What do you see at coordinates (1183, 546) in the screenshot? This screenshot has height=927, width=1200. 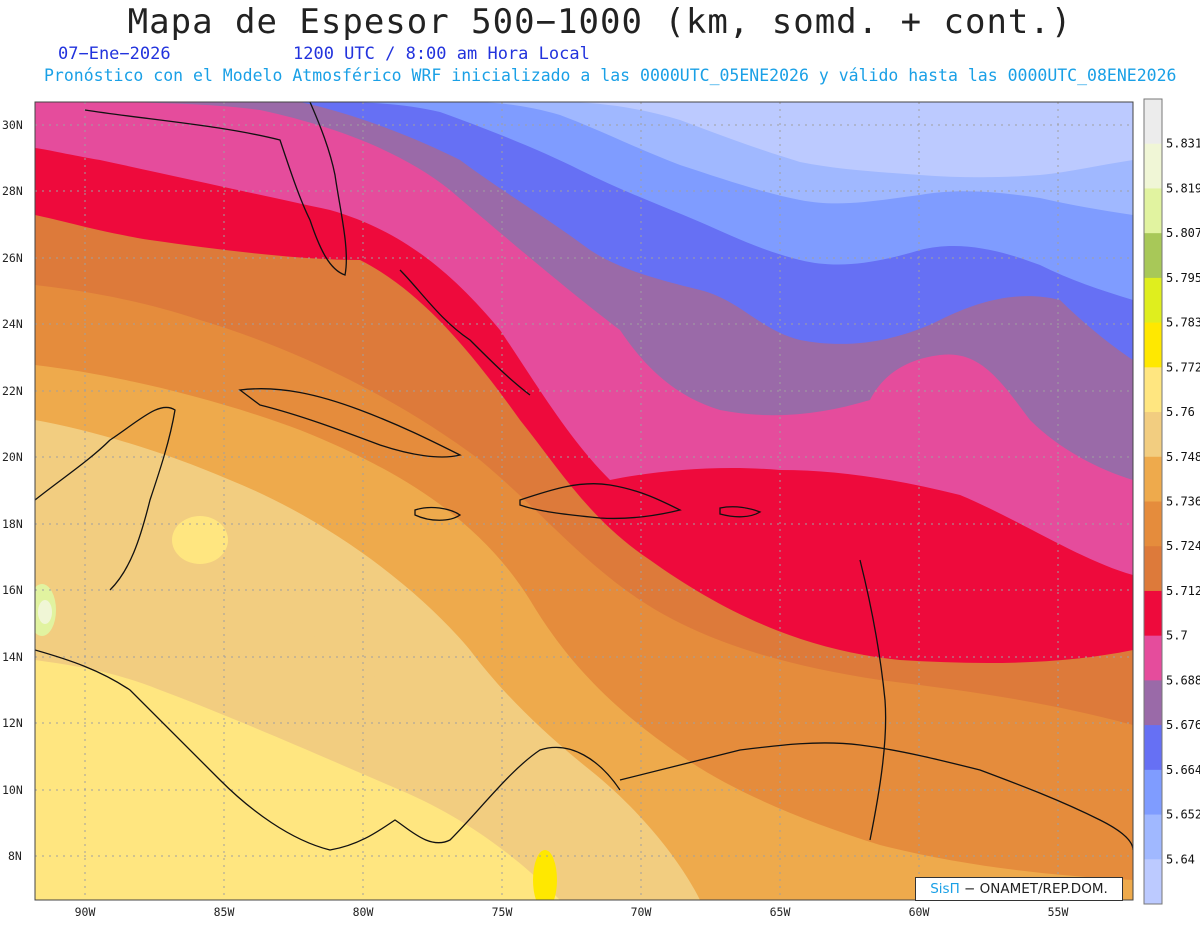 I see `colorbar-label: 5.724` at bounding box center [1183, 546].